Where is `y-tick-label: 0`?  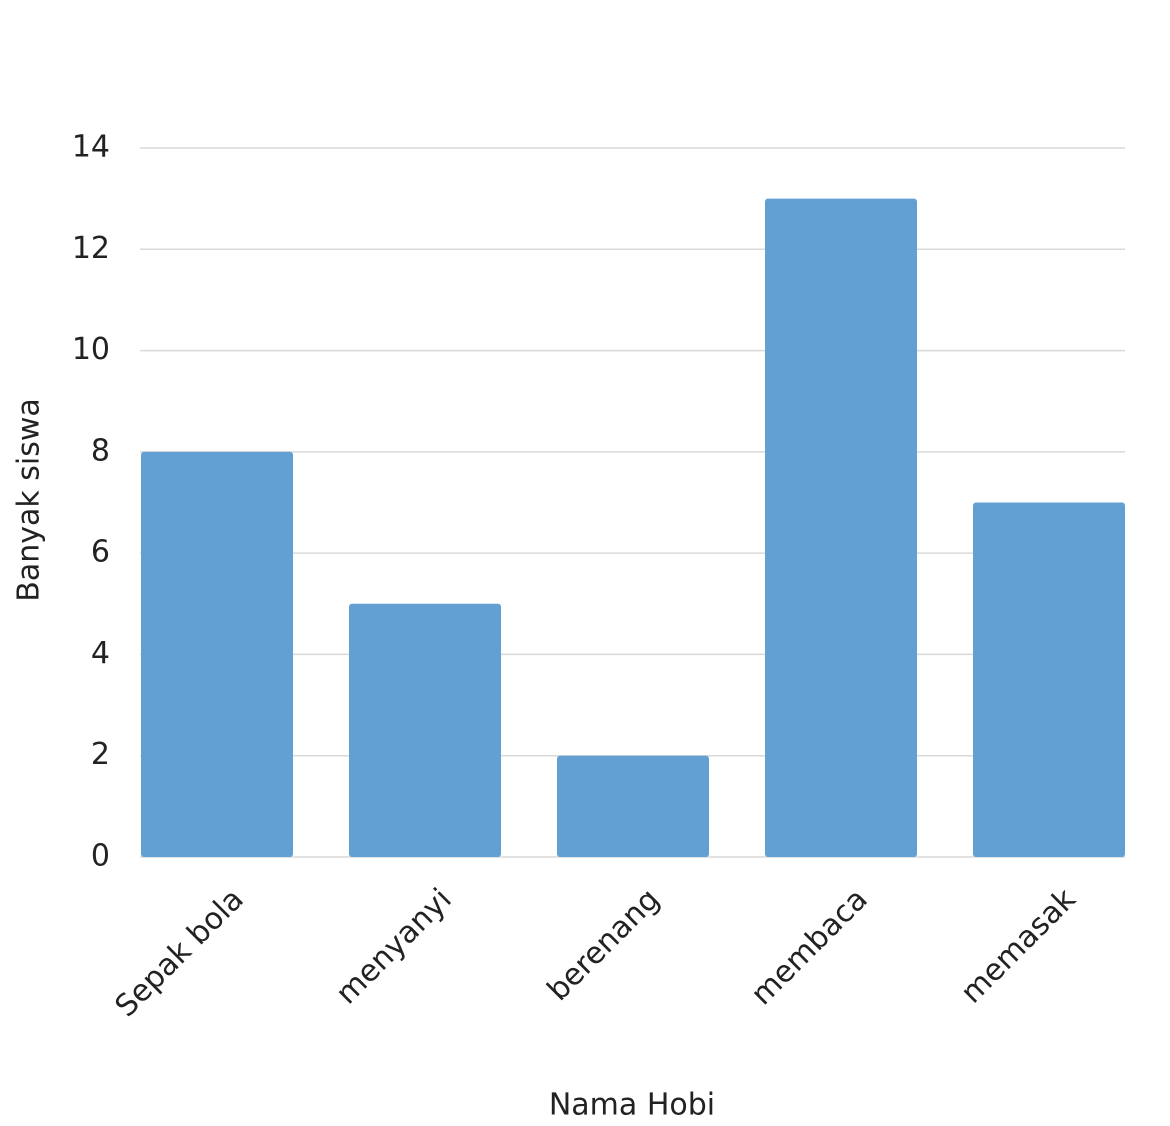 y-tick-label: 0 is located at coordinates (100, 856).